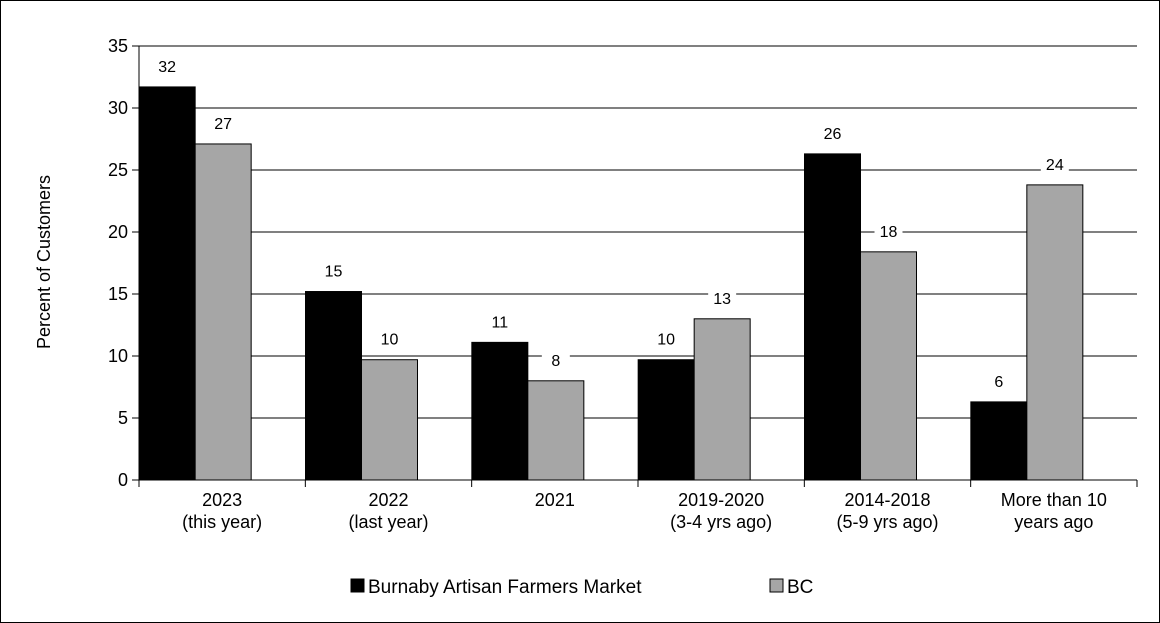 The width and height of the screenshot is (1160, 623). Describe the element at coordinates (118, 46) in the screenshot. I see `y-tick-label-35: 35` at that location.